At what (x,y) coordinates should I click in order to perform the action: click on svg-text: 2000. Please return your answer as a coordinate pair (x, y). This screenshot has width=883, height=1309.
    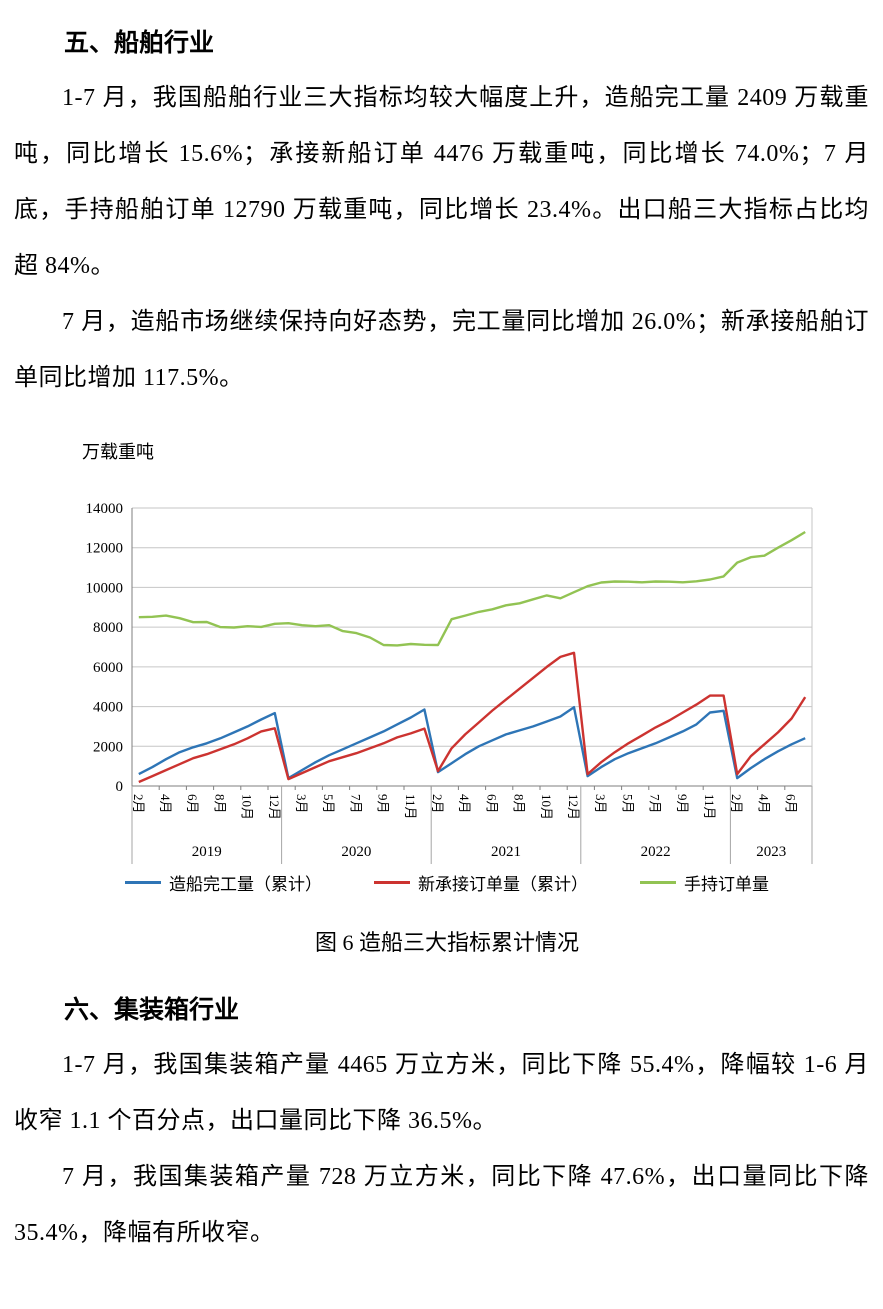
    Looking at the image, I should click on (108, 747).